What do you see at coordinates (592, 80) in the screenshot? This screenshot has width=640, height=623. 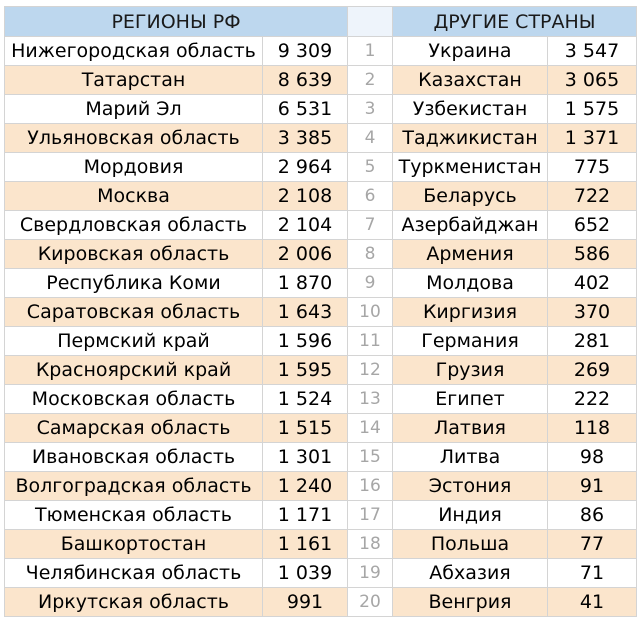 I see `country-value: 3 065` at bounding box center [592, 80].